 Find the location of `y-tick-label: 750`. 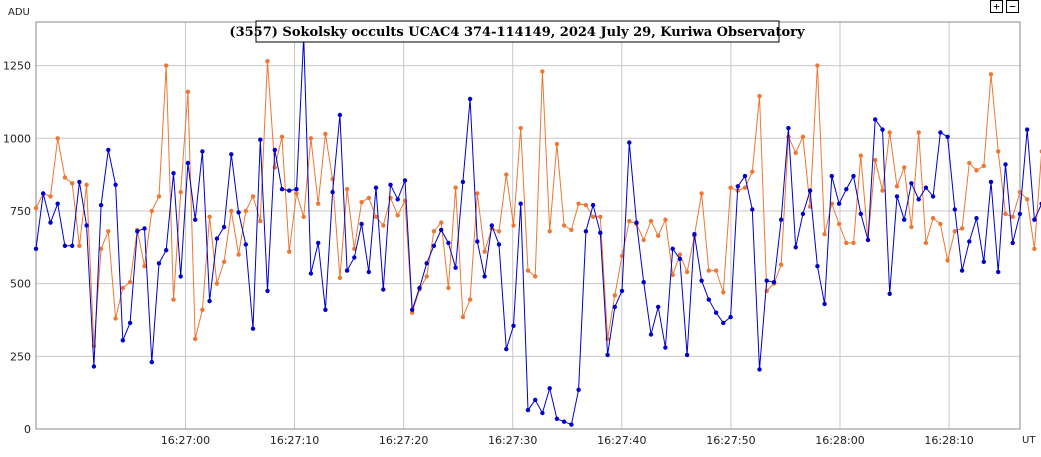

y-tick-label: 750 is located at coordinates (20, 211).